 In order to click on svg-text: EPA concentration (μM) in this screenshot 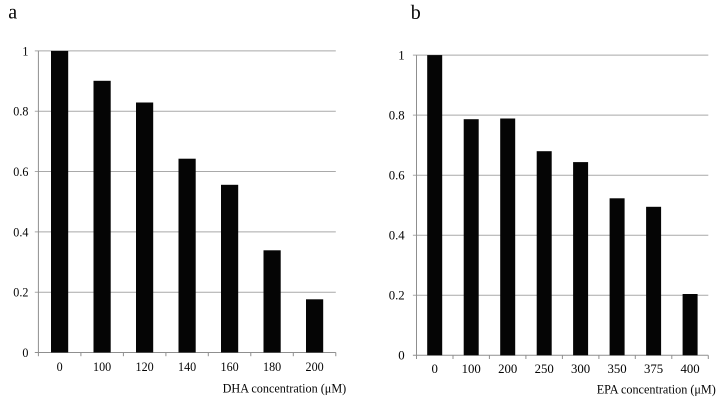, I will do `click(656, 390)`.